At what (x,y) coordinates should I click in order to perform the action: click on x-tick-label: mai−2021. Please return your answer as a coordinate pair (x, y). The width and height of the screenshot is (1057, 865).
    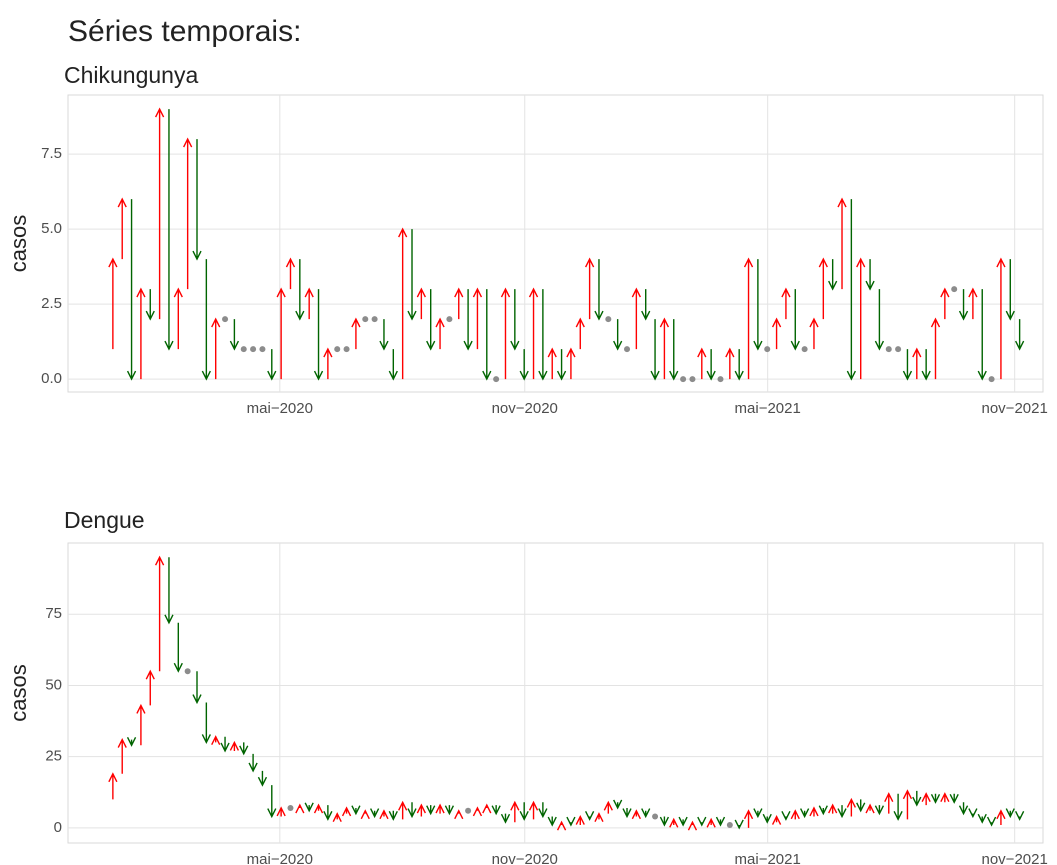
    Looking at the image, I should click on (768, 858).